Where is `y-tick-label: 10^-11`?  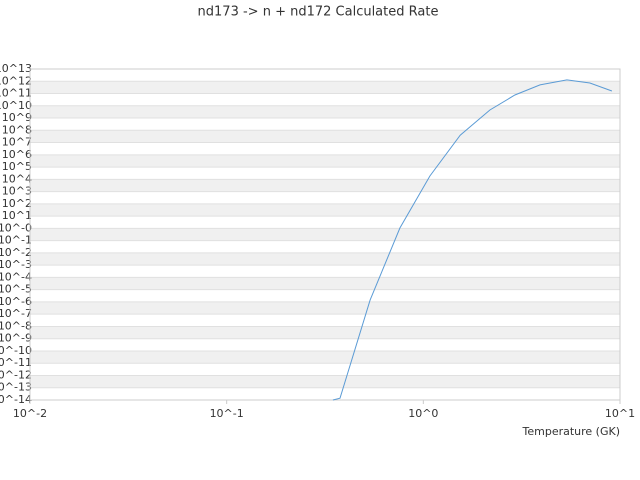 y-tick-label: 10^-11 is located at coordinates (16, 362).